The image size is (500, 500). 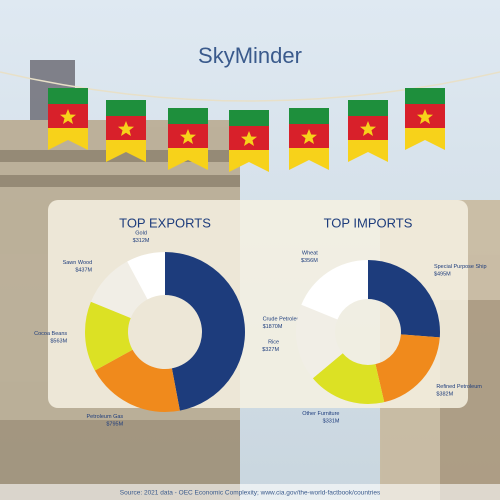 I want to click on segment-label: Sawn Wood, so click(x=78, y=263).